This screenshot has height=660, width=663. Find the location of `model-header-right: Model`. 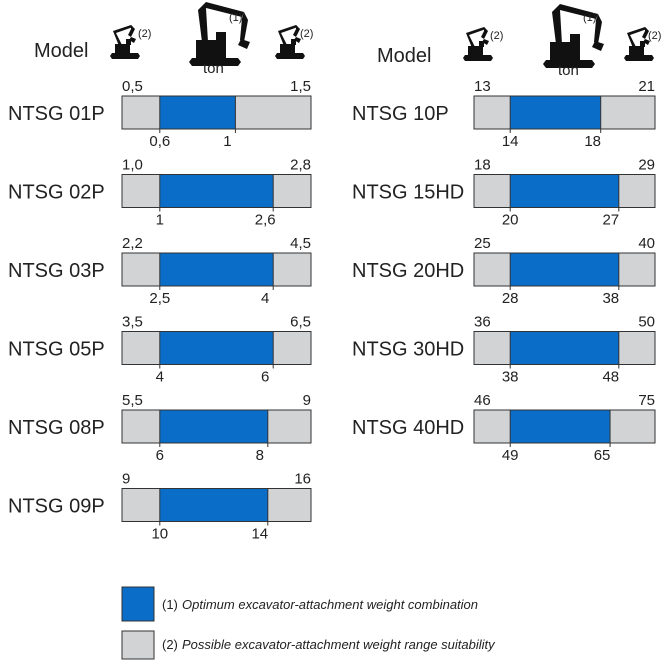

model-header-right: Model is located at coordinates (404, 56).